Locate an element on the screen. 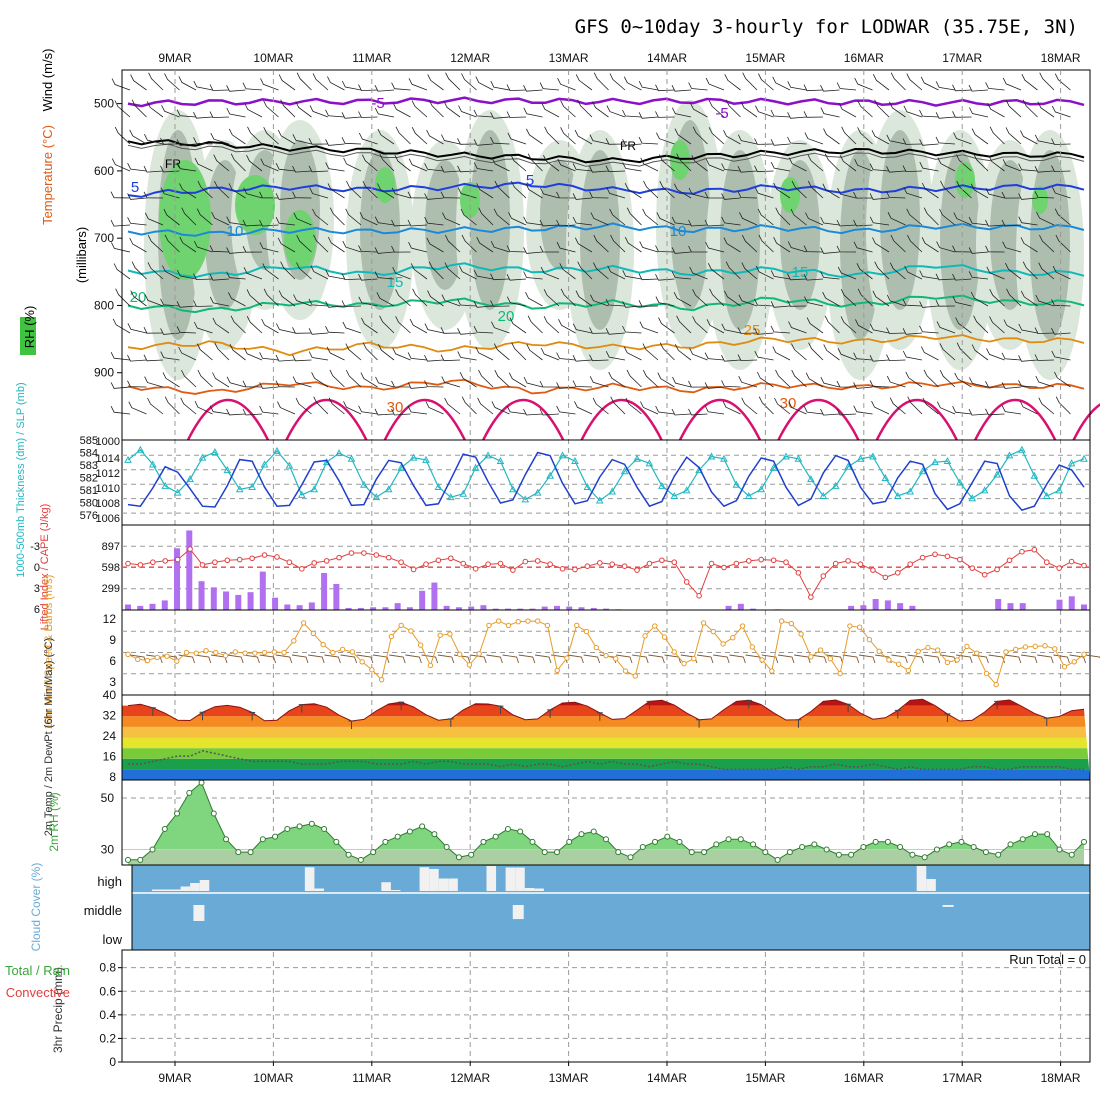 The image size is (1100, 1100). temp-range-bar is located at coordinates (301, 708).